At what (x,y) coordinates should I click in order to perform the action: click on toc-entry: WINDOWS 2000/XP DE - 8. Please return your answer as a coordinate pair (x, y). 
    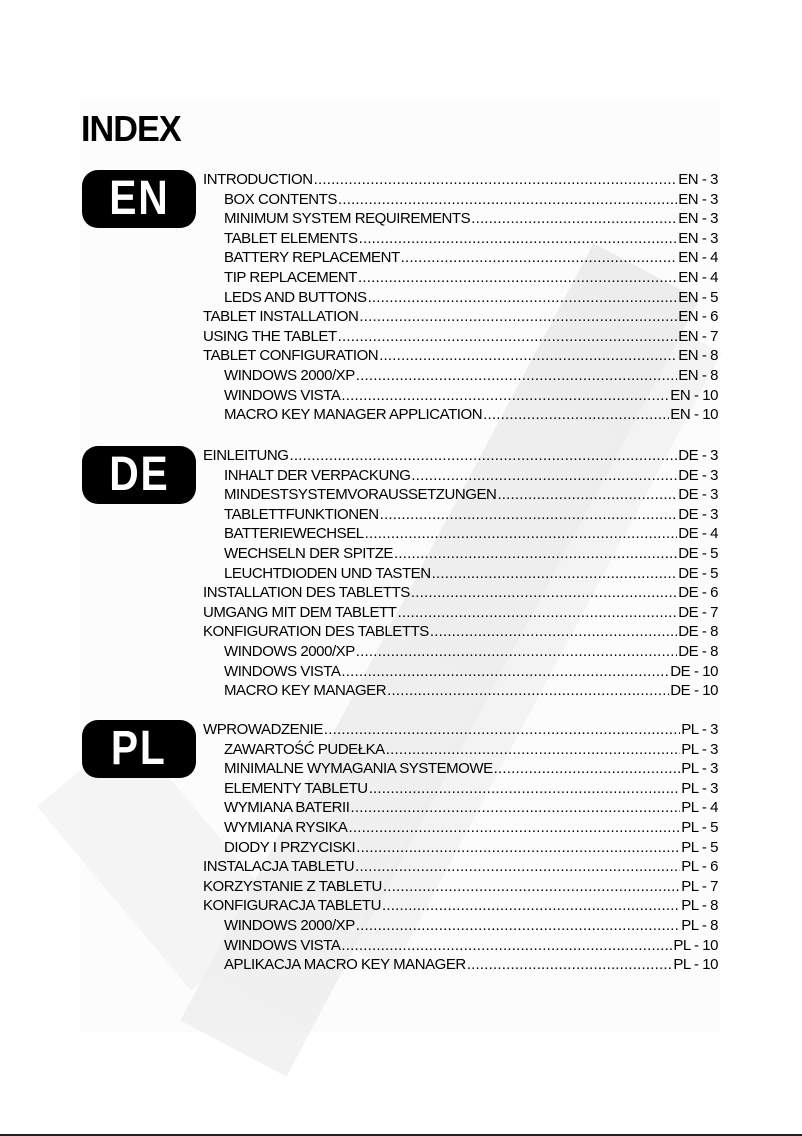
    Looking at the image, I should click on (460, 652).